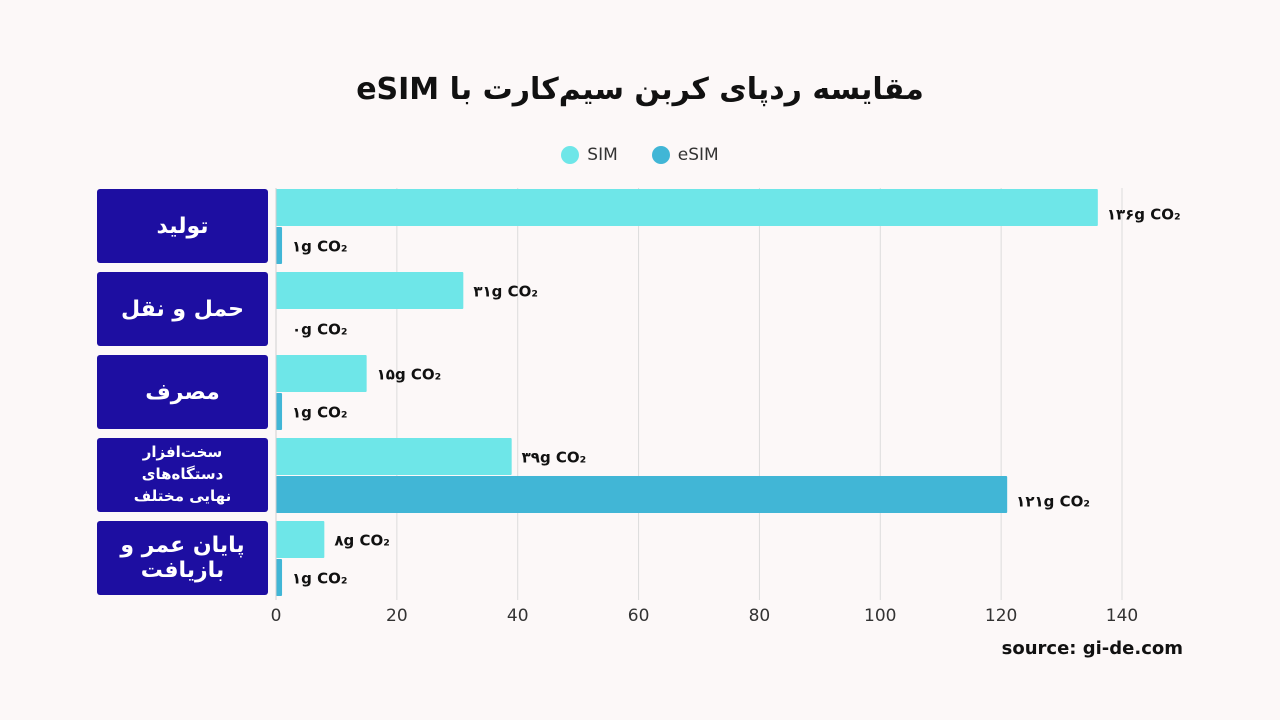 The width and height of the screenshot is (1280, 720). I want to click on chart-title: مقایسه ردپای کربن سیم‌کارت با eSIM, so click(640, 89).